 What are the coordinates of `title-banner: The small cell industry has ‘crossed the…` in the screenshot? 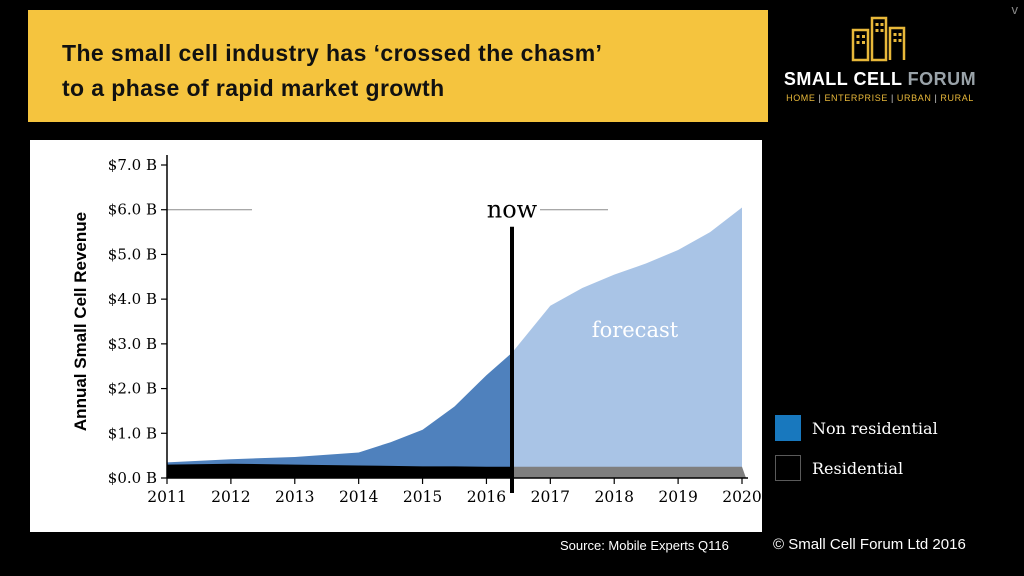 It's located at (398, 66).